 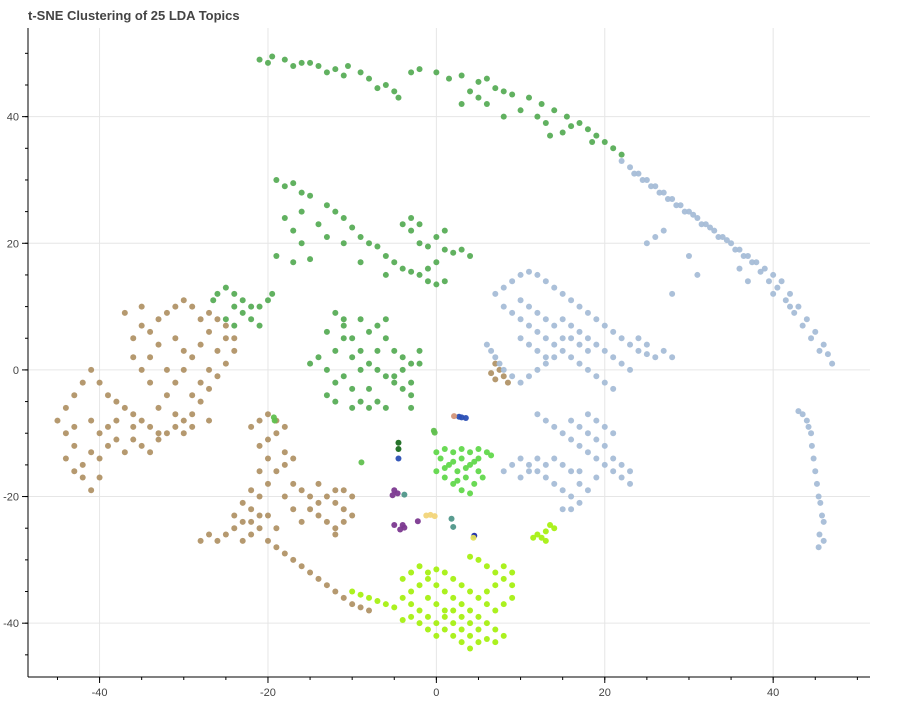 What do you see at coordinates (16, 371) in the screenshot?
I see `y-tick-label: 0` at bounding box center [16, 371].